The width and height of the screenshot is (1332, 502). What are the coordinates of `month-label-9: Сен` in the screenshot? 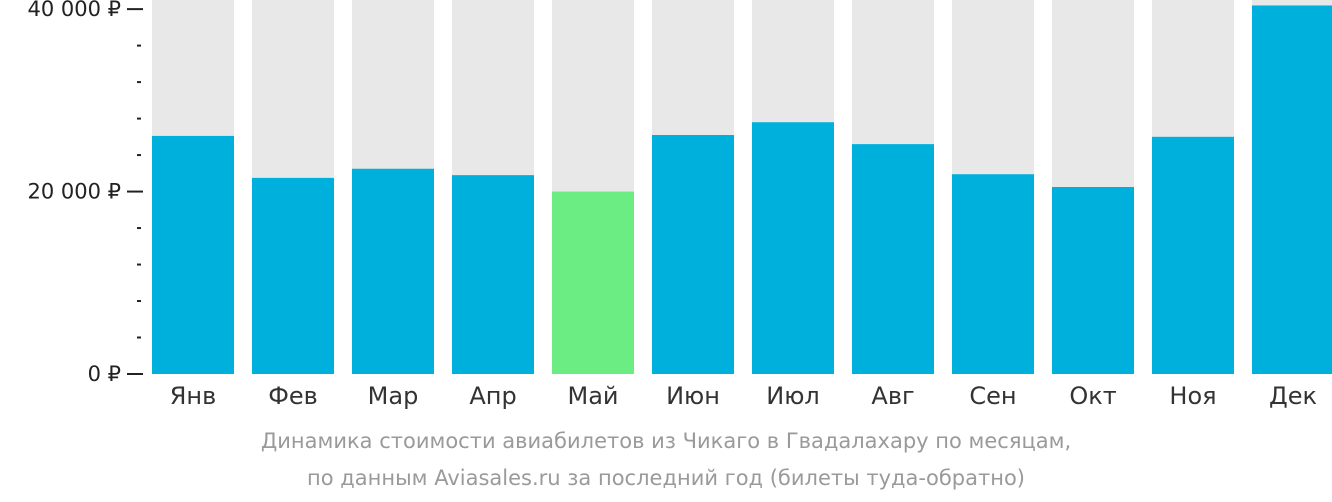 It's located at (992, 396).